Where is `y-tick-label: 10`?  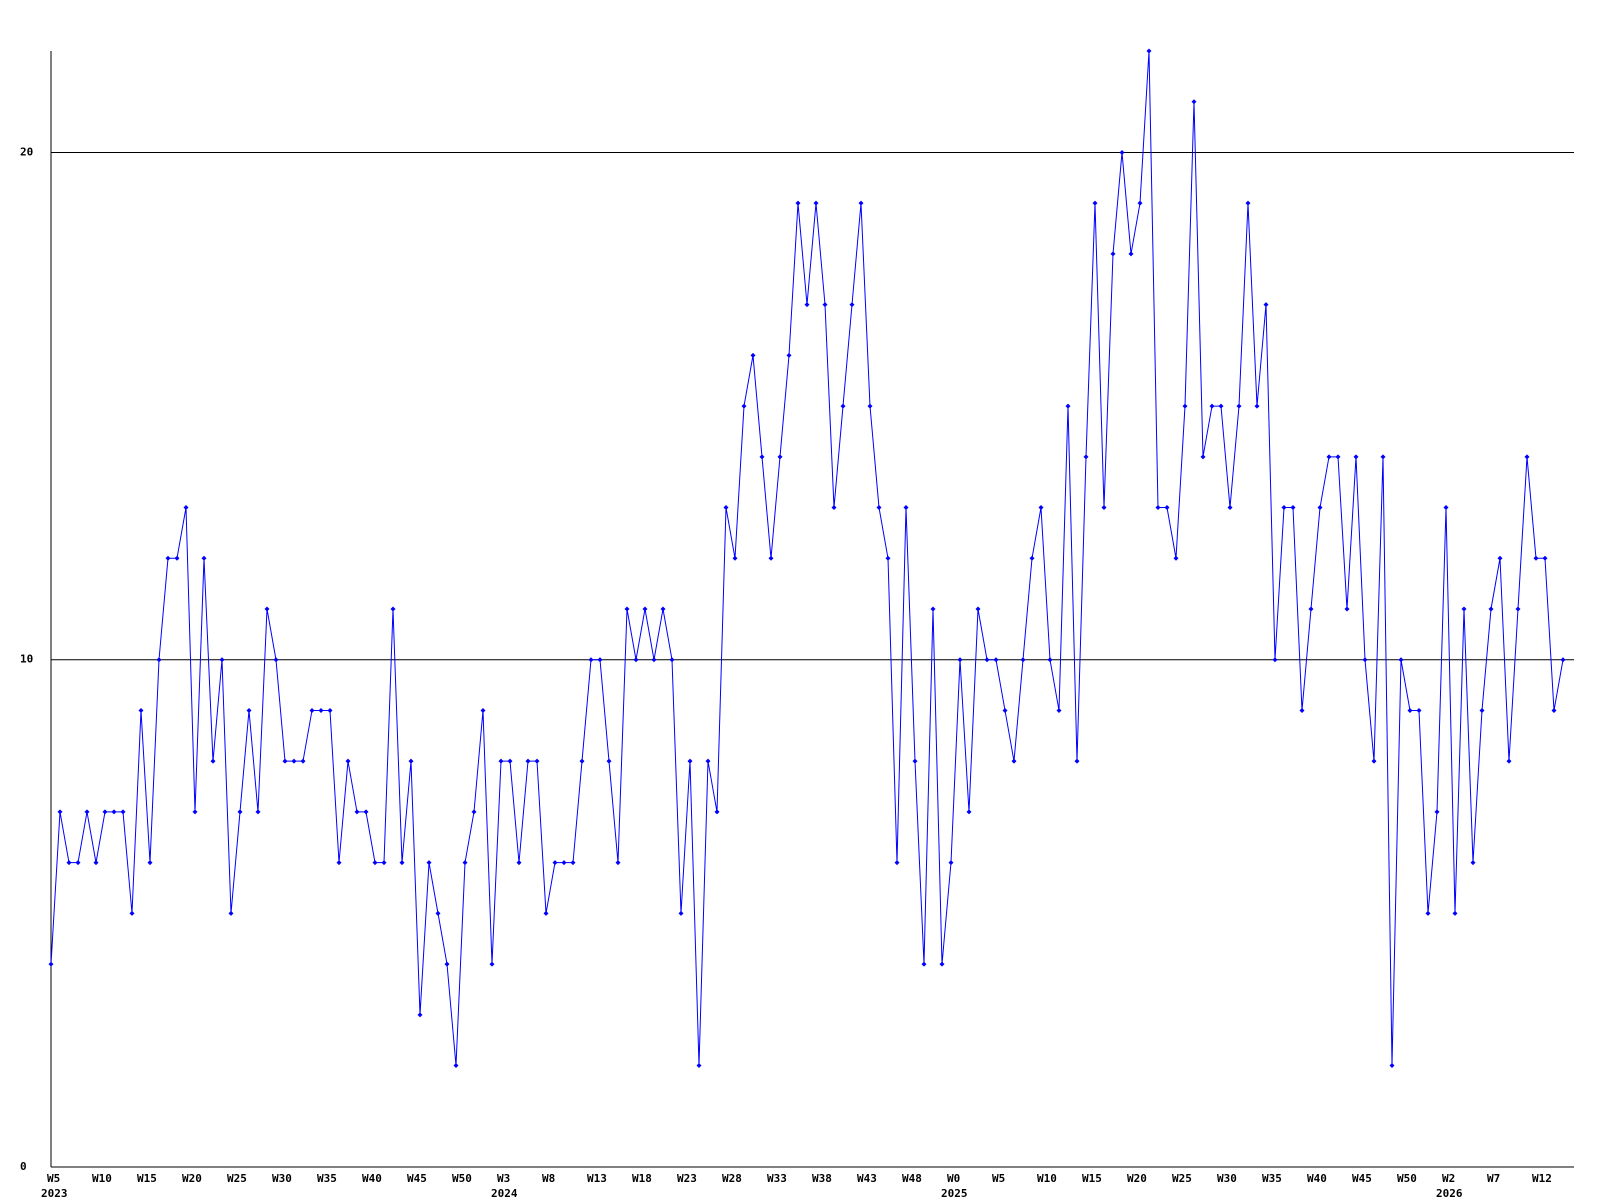 y-tick-label: 10 is located at coordinates (26, 659).